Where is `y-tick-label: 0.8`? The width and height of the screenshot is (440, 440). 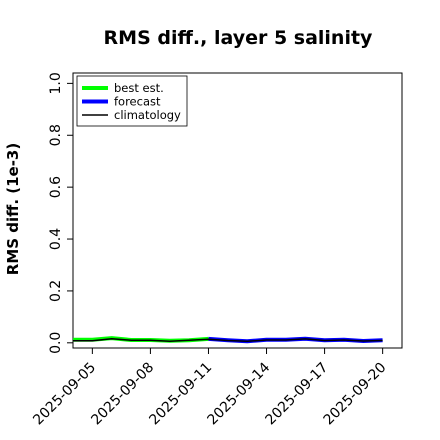 y-tick-label: 0.8 is located at coordinates (56, 135).